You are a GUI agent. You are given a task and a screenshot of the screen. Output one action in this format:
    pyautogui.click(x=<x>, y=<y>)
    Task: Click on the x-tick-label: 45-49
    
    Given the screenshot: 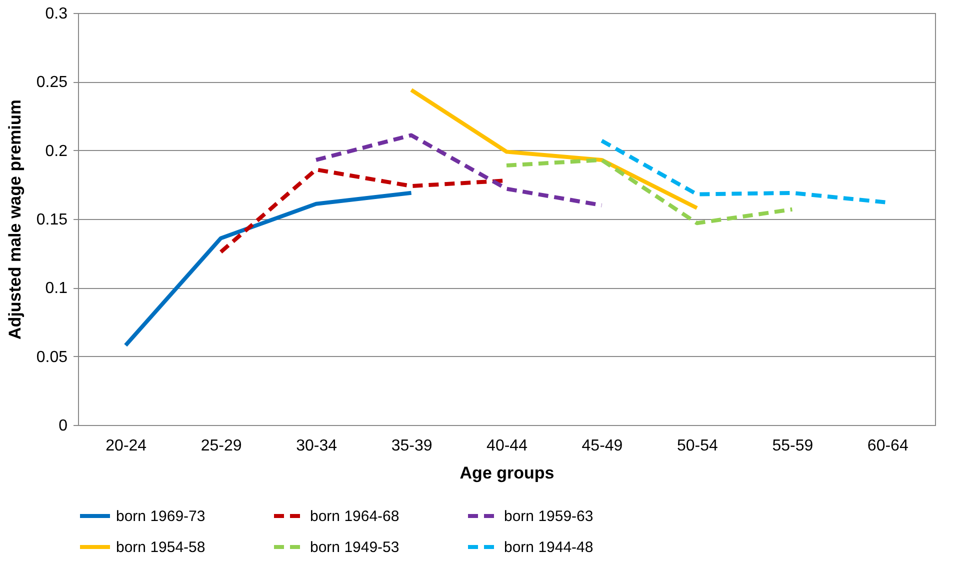 What is the action you would take?
    pyautogui.click(x=602, y=446)
    